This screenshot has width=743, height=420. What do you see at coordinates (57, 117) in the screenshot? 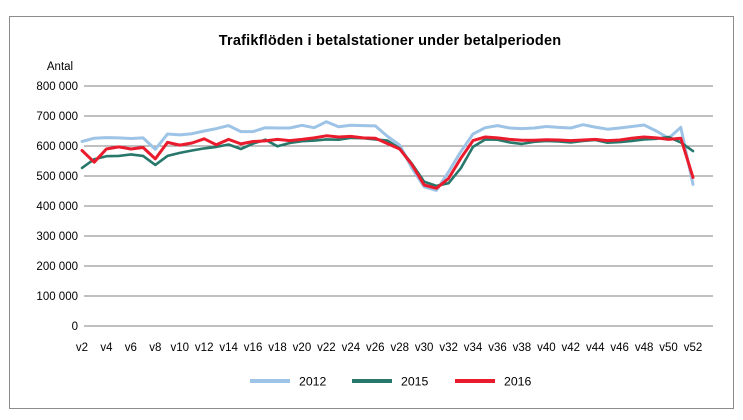
I see `y-tick-label-700000: 700 000` at bounding box center [57, 117].